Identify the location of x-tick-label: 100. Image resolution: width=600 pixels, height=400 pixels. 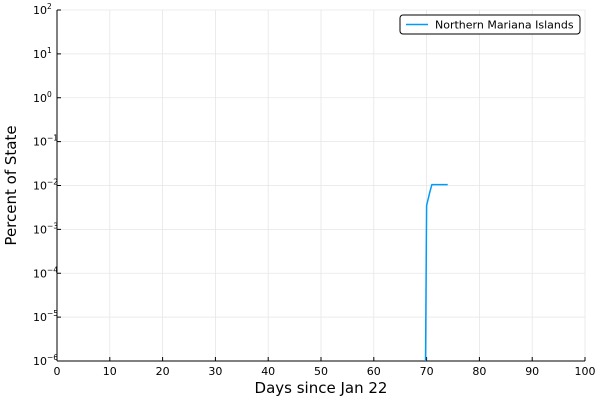
(585, 371).